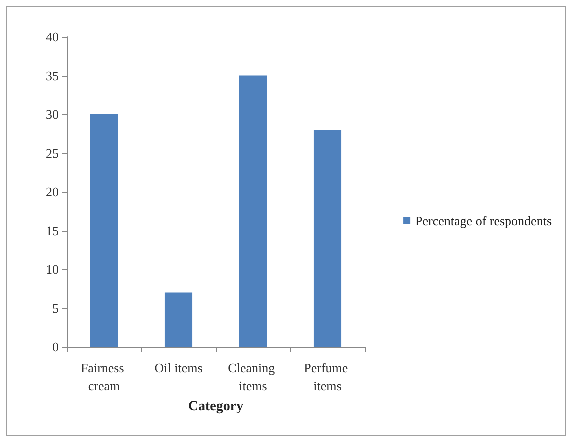 The width and height of the screenshot is (570, 440). I want to click on y-tick-label: 35, so click(52, 76).